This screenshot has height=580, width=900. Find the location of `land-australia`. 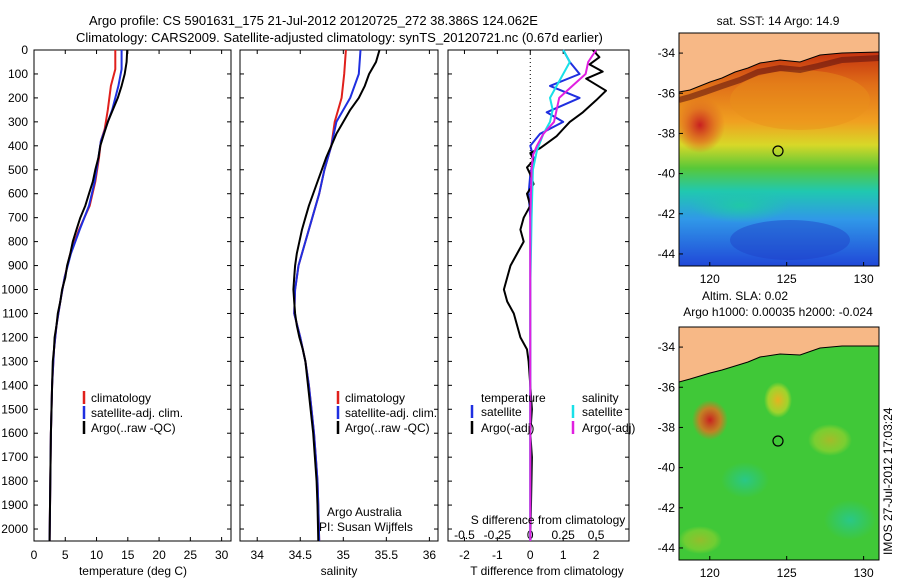

land-australia is located at coordinates (779, 62).